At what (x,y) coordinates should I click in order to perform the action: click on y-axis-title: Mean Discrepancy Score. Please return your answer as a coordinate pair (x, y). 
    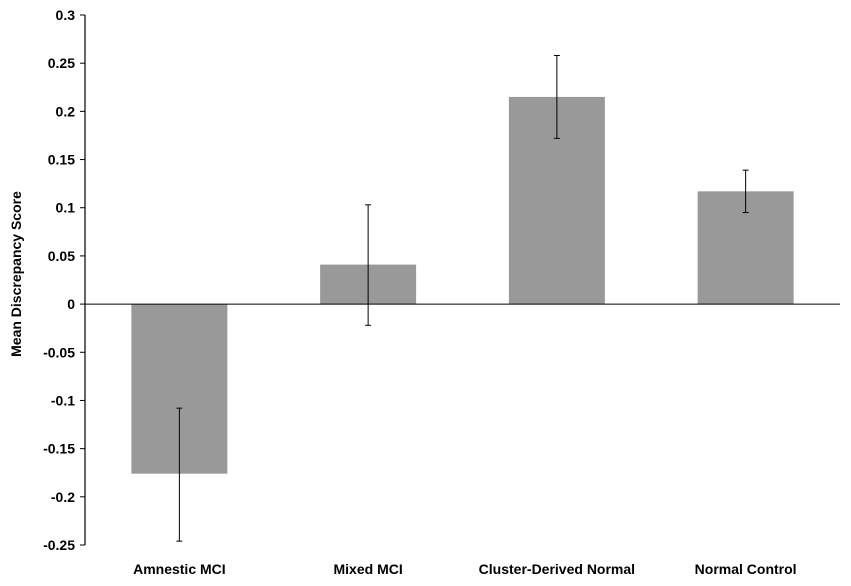
    Looking at the image, I should click on (16, 274).